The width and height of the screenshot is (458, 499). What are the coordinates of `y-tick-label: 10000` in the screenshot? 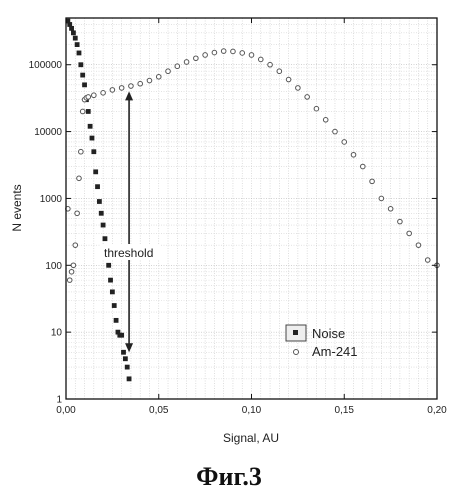 It's located at (48, 132).